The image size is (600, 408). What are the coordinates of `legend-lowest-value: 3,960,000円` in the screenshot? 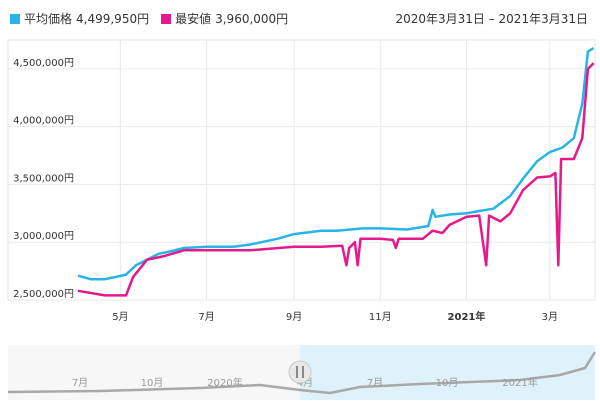 It's located at (252, 19).